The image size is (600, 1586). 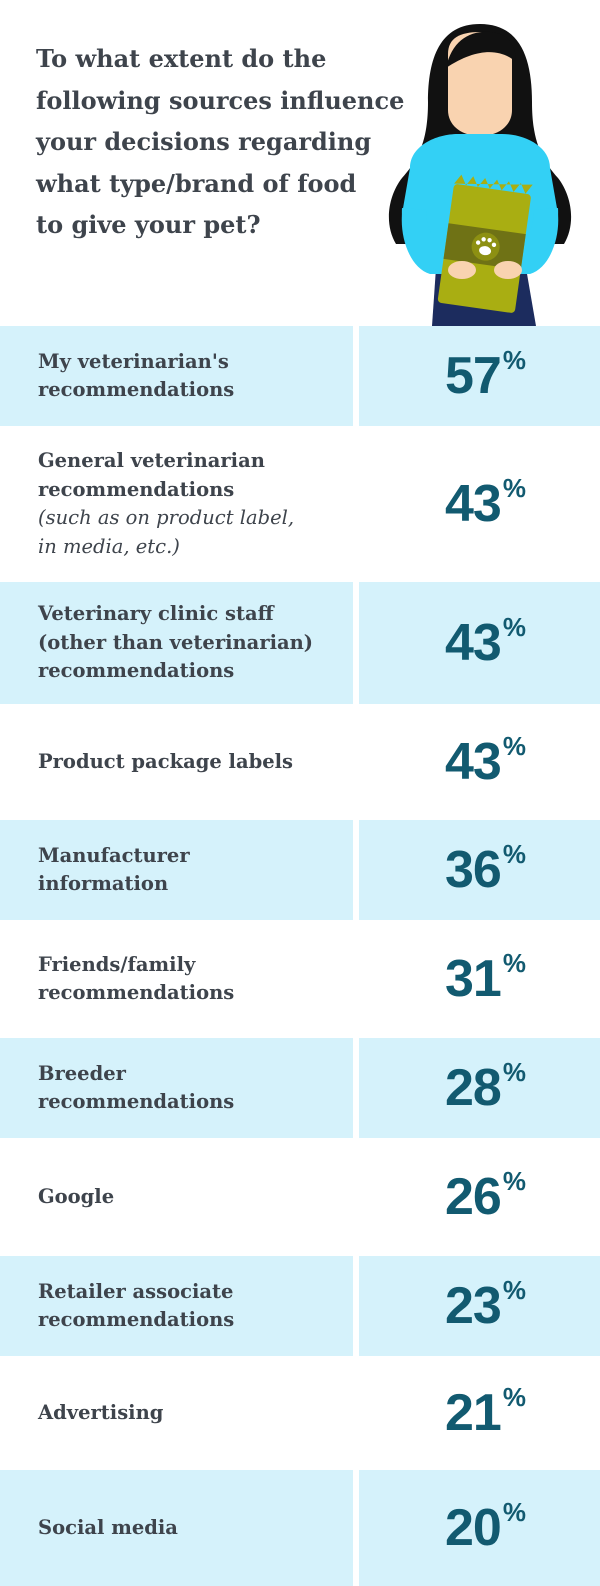 I want to click on table-row: Social media 20%, so click(x=300, y=1528).